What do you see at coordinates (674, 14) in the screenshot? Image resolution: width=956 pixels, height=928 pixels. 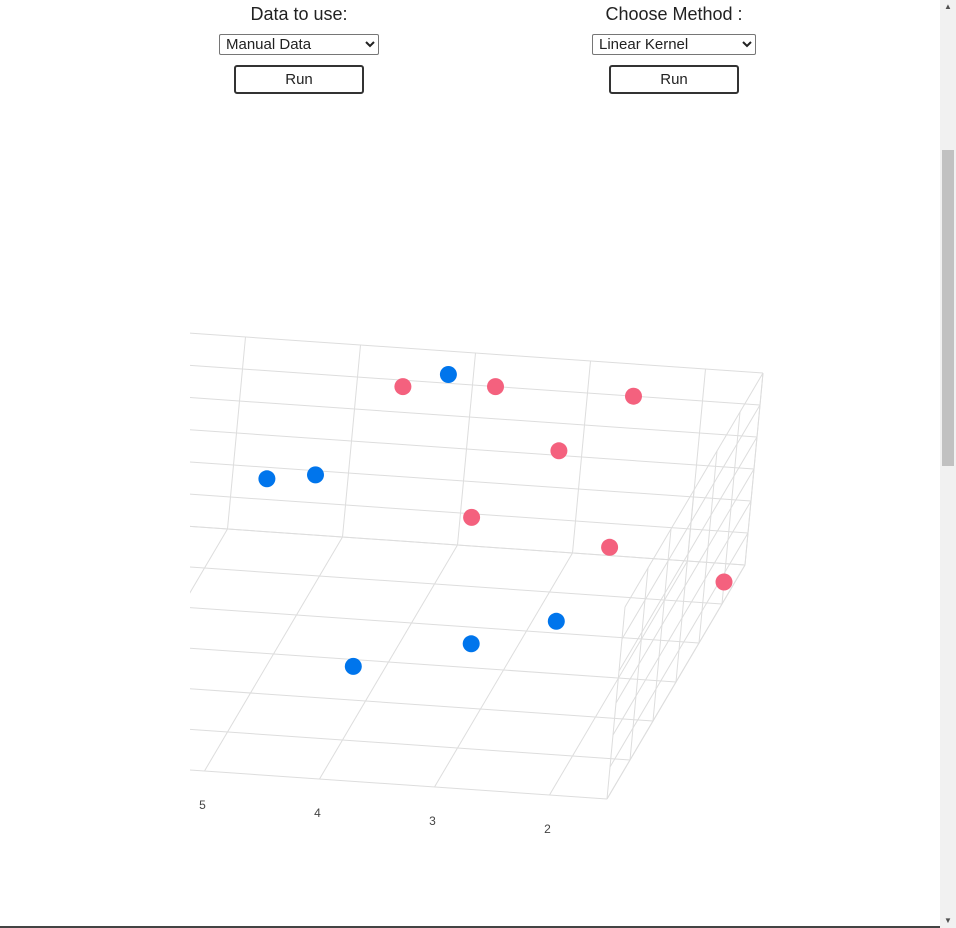 I see `method-heading: Choose Method :` at bounding box center [674, 14].